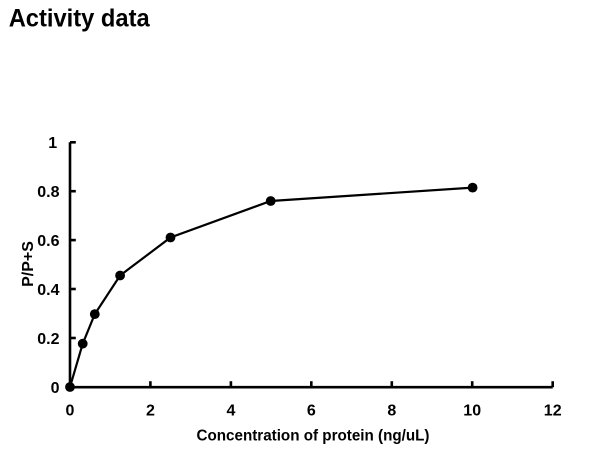 Image resolution: width=608 pixels, height=461 pixels. I want to click on svg-text:Concentration of protein (ng/u: Concentration of protein (ng/uL), so click(313, 436).